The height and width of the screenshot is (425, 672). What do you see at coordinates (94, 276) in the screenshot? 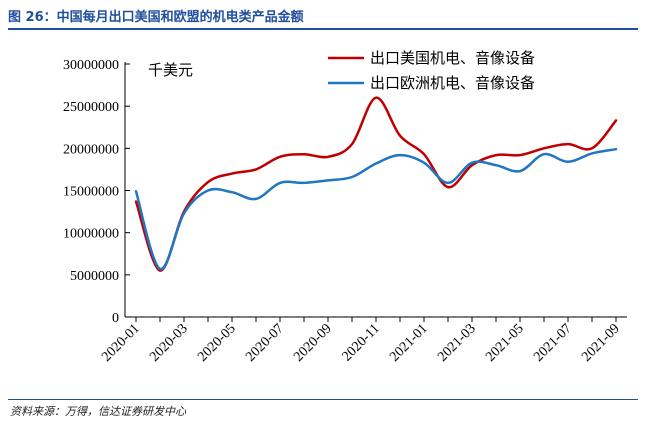
I see `y-tick-label: 5000000` at bounding box center [94, 276].